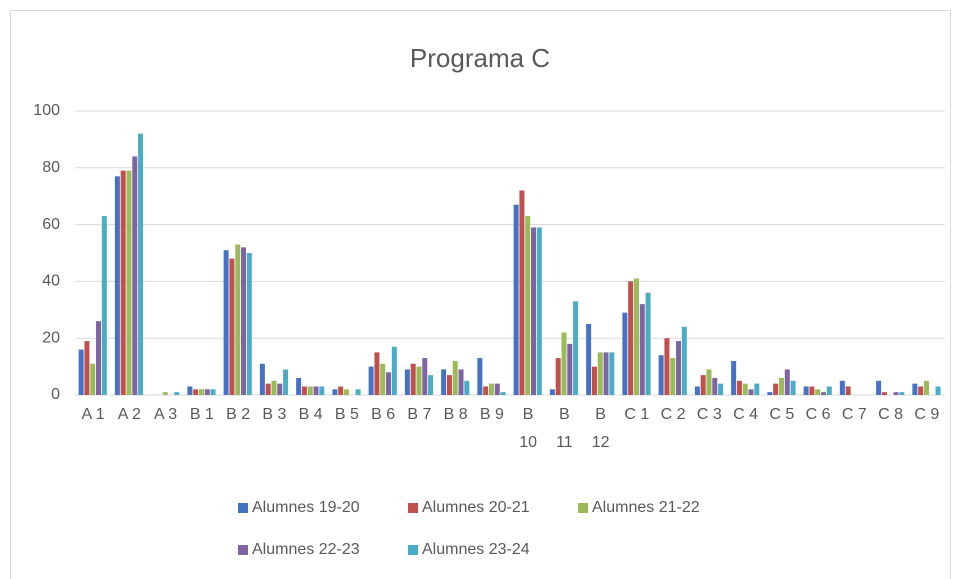 Image resolution: width=961 pixels, height=579 pixels. Describe the element at coordinates (306, 507) in the screenshot. I see `legend-label: Alumnes 19-20` at that location.